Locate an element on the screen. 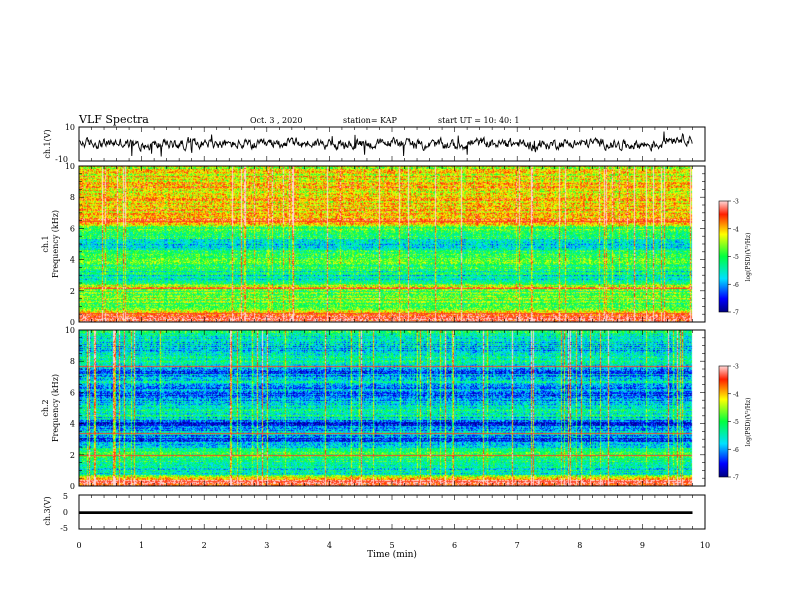 Image resolution: width=792 pixels, height=612 pixels. time-tick-label: 9 is located at coordinates (642, 545).